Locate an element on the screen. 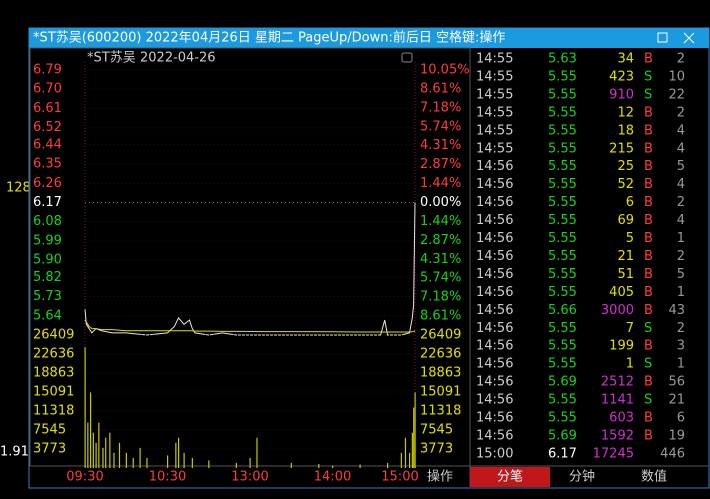 This screenshot has height=499, width=710. bg-label: 128 is located at coordinates (18, 188).